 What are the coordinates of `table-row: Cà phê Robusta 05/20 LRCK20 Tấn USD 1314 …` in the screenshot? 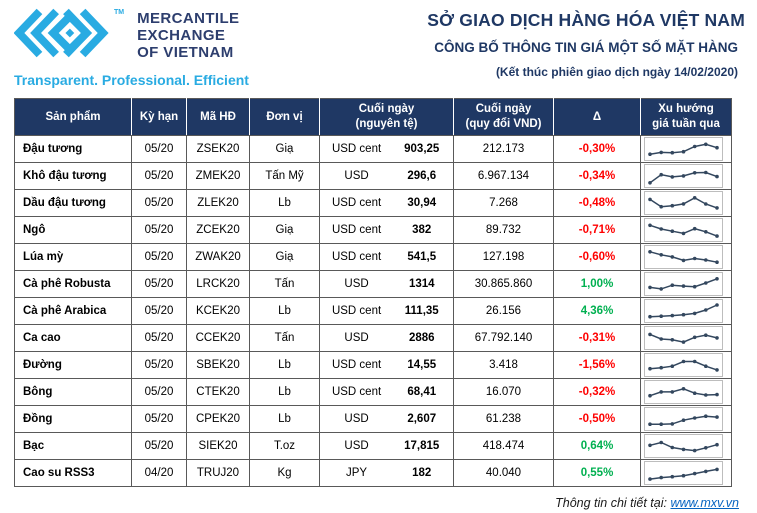 It's located at (373, 284).